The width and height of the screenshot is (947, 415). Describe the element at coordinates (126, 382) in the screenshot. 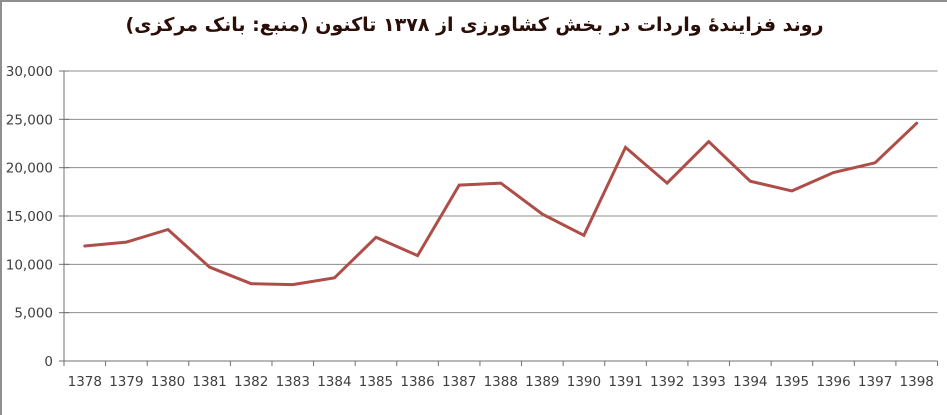

I see `x-axis-label: 1379` at that location.